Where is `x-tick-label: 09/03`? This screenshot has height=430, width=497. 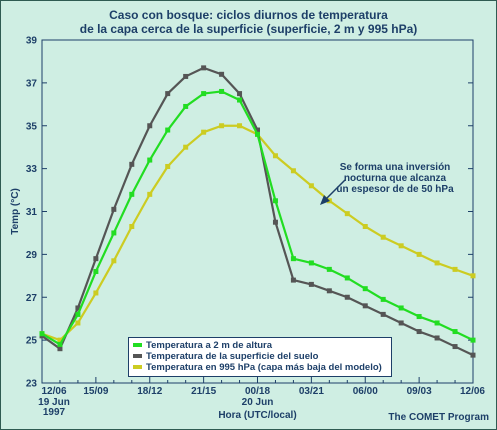
x-tick-label: 09/03 is located at coordinates (419, 391).